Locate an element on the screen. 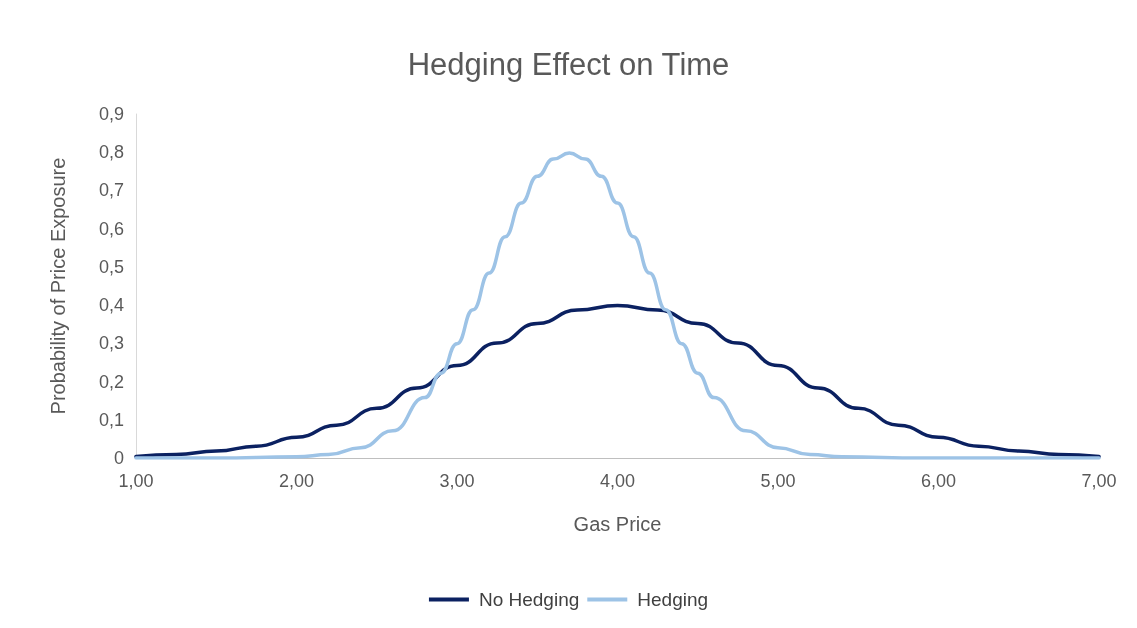 The image size is (1137, 628). y-tick-label: 0,8 is located at coordinates (111, 152).